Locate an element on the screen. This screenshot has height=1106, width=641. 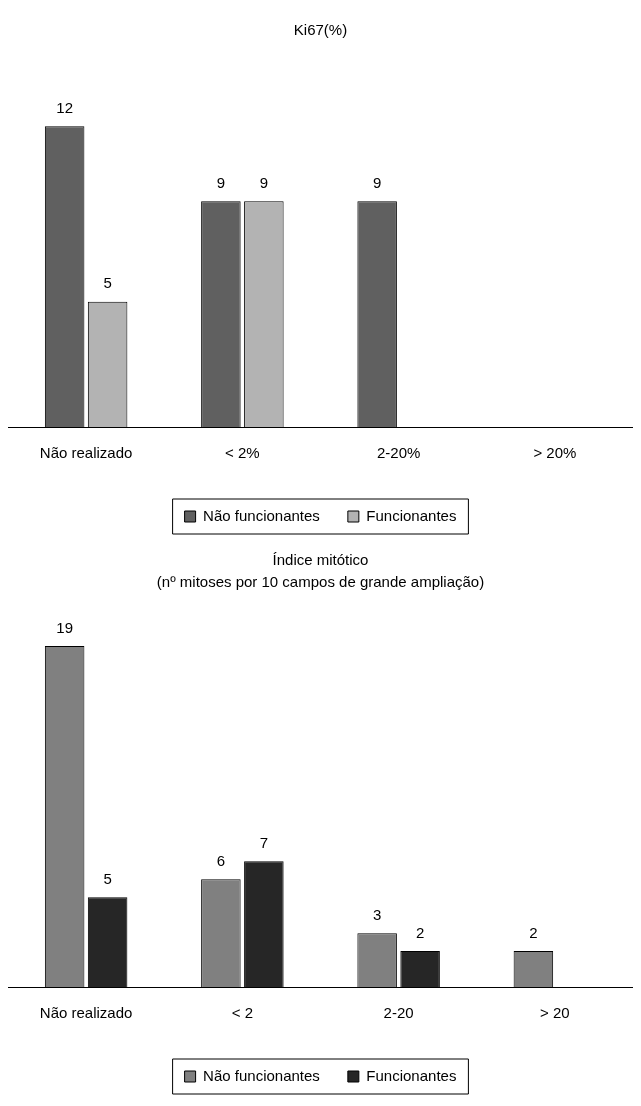
data-label: 12 is located at coordinates (64, 107).